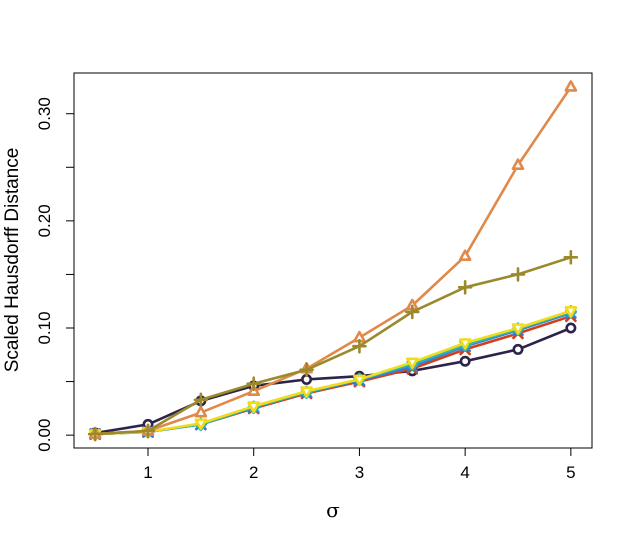 The height and width of the screenshot is (540, 630). Describe the element at coordinates (12, 260) in the screenshot. I see `y-axis-title: Scaled Hausdorff Distance` at that location.